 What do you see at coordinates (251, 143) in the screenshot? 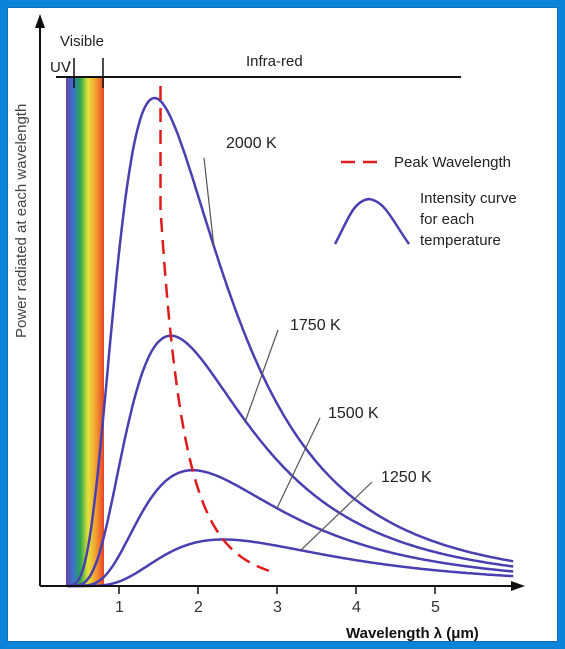
I see `series-label-2000k: 2000 K` at bounding box center [251, 143].